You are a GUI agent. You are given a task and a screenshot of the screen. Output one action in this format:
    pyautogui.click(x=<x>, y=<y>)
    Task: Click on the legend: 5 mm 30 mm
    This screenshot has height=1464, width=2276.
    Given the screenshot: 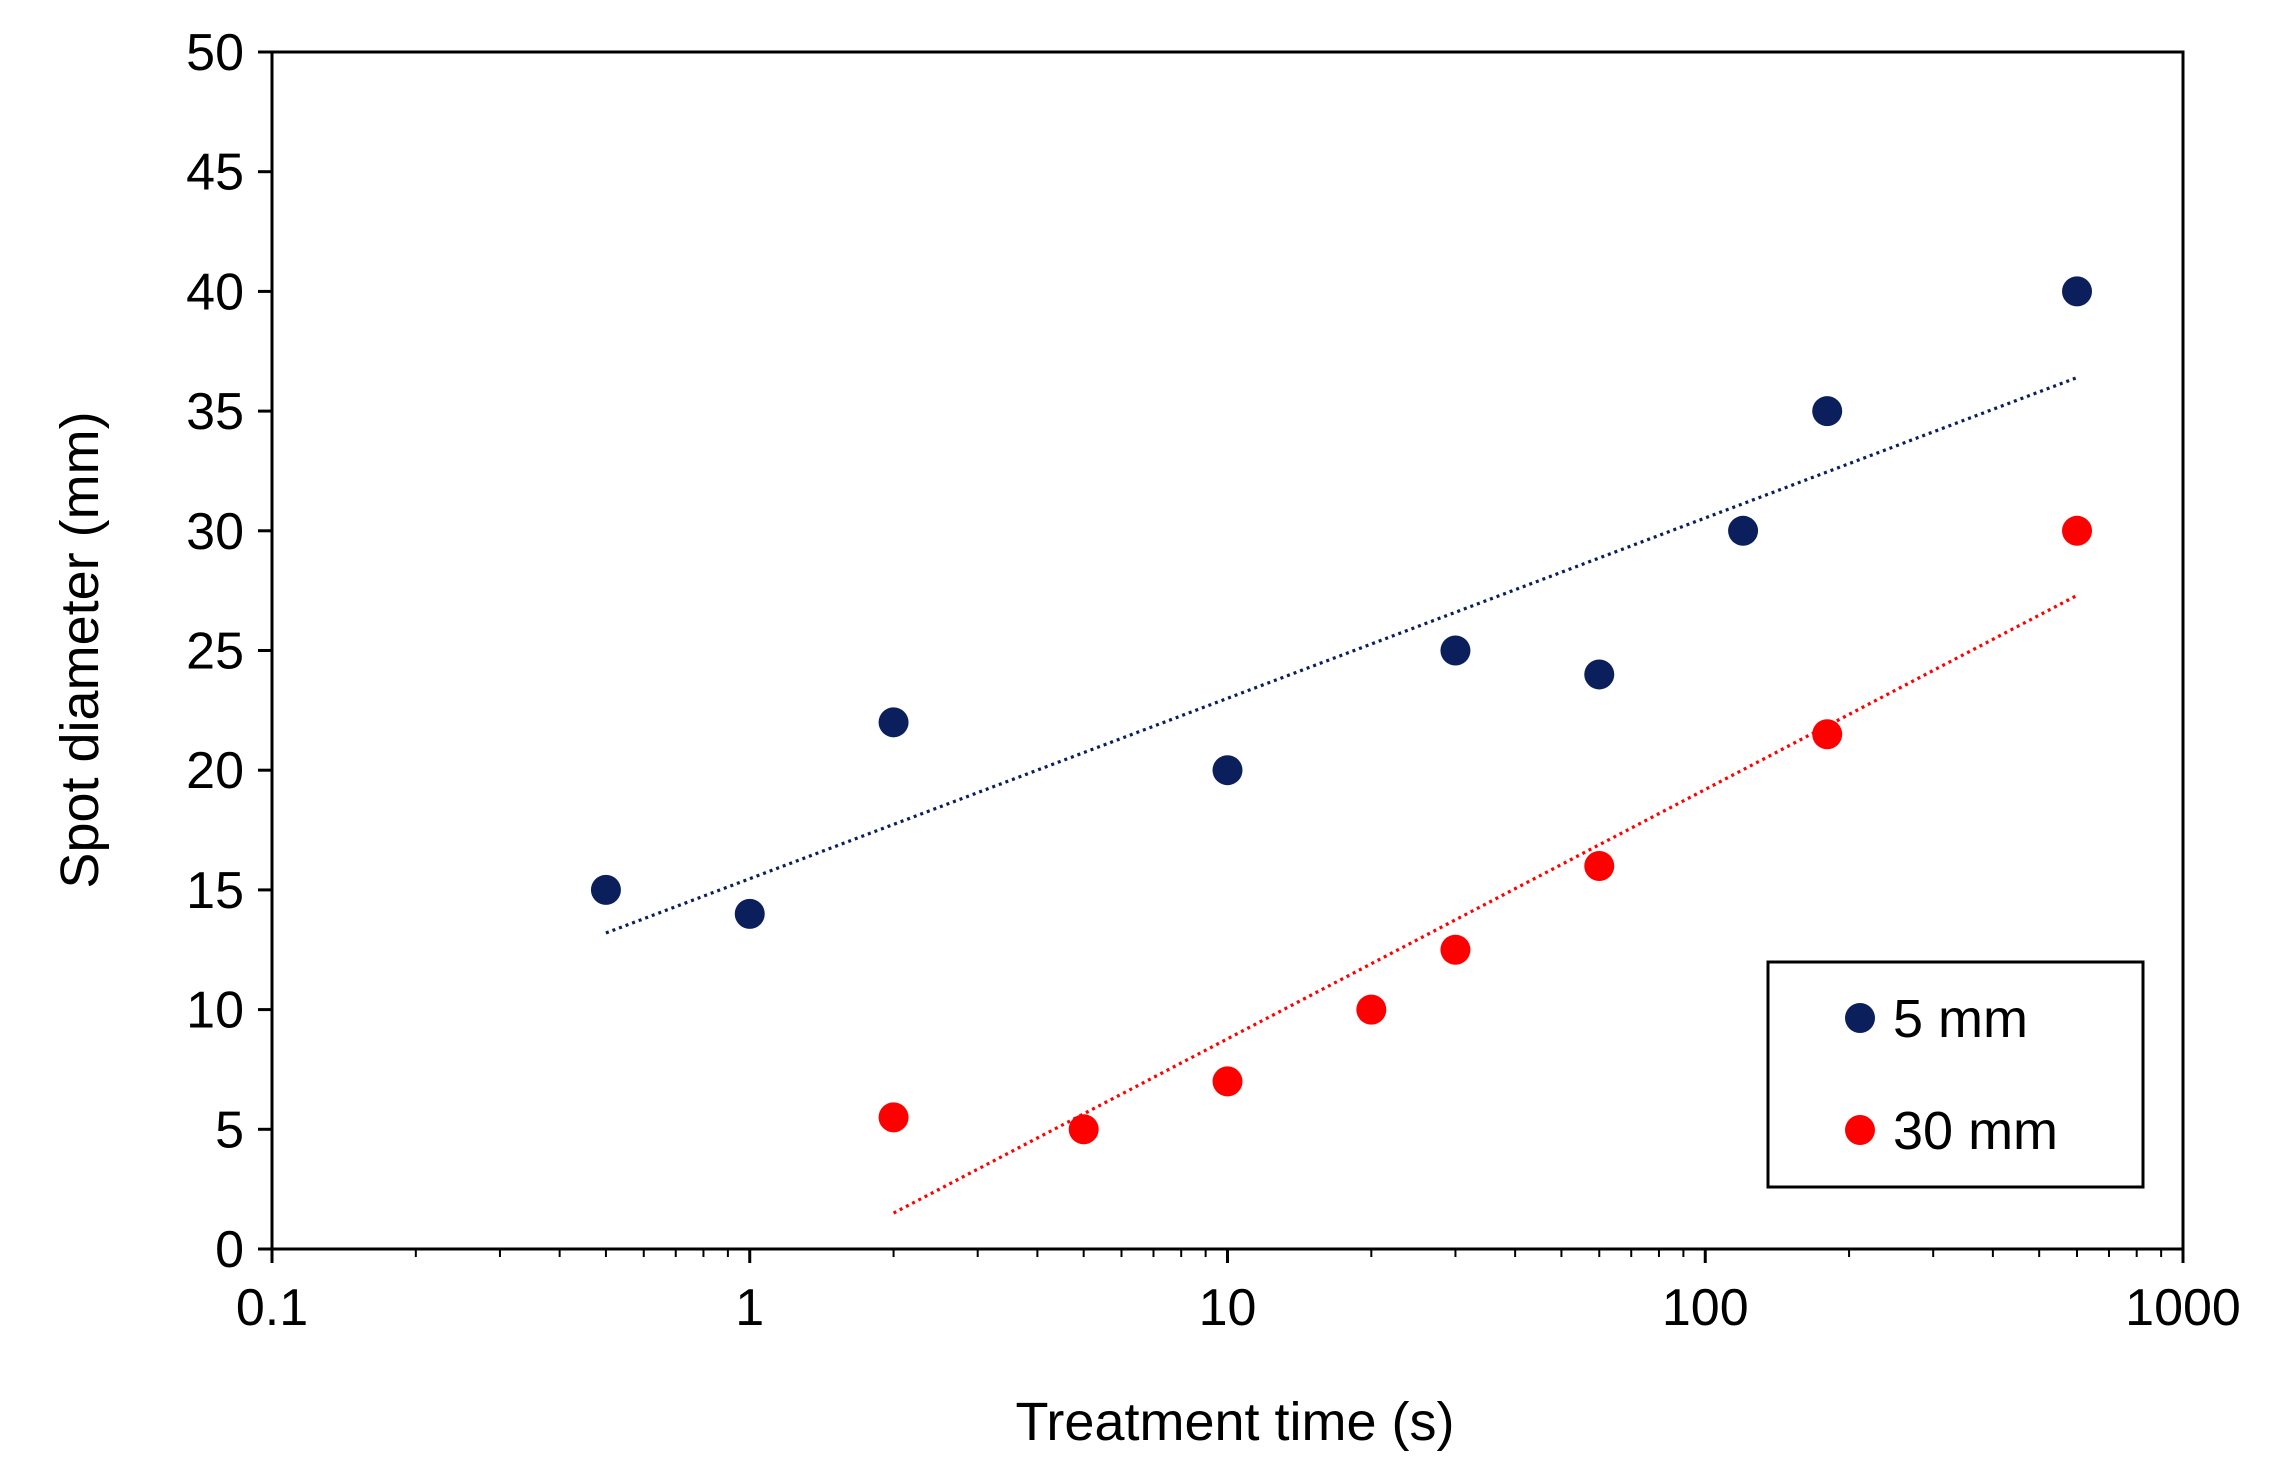 What is the action you would take?
    pyautogui.click(x=1955, y=1074)
    